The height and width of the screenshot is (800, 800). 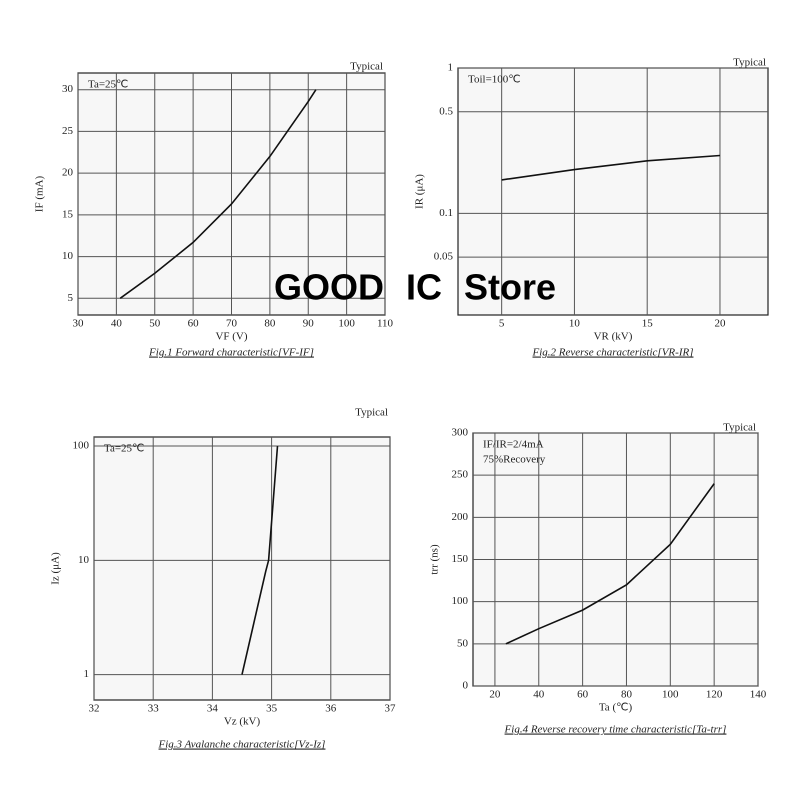 I want to click on x-tick-label: 36, so click(x=331, y=709).